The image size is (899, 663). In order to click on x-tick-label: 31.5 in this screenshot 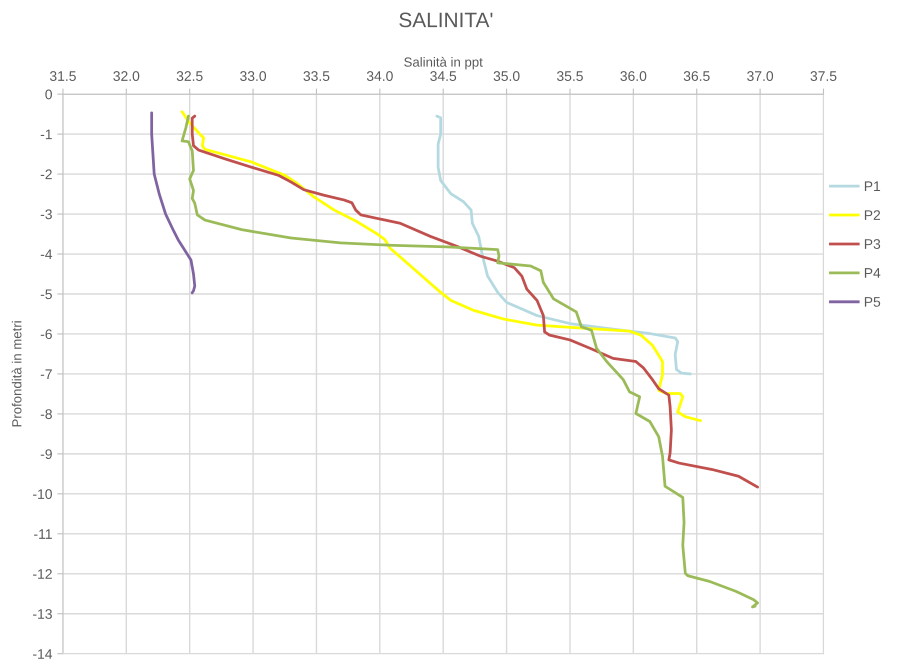, I will do `click(63, 76)`.